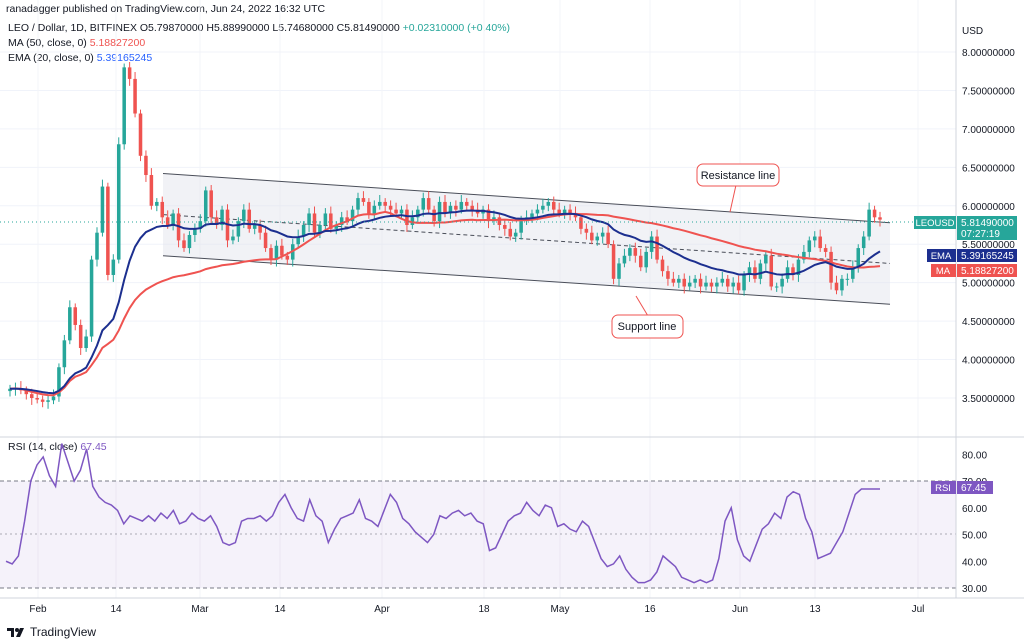 This screenshot has height=644, width=1024. I want to click on ema-legend: EMA (20, close, 0) 5.39165245, so click(80, 58).